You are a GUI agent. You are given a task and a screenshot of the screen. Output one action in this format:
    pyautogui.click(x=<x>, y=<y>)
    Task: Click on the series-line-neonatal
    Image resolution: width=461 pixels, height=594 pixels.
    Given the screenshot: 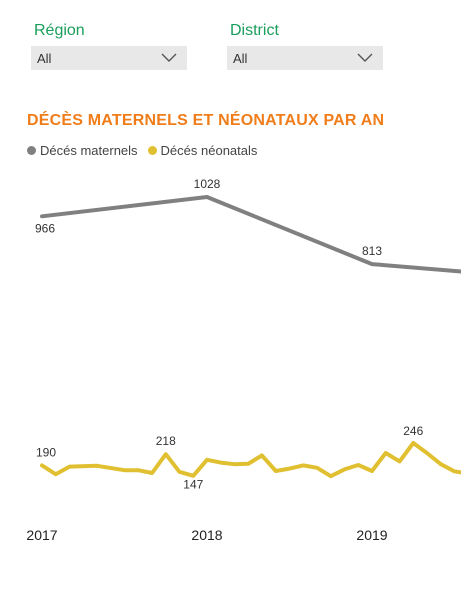 What is the action you would take?
    pyautogui.click(x=250, y=460)
    